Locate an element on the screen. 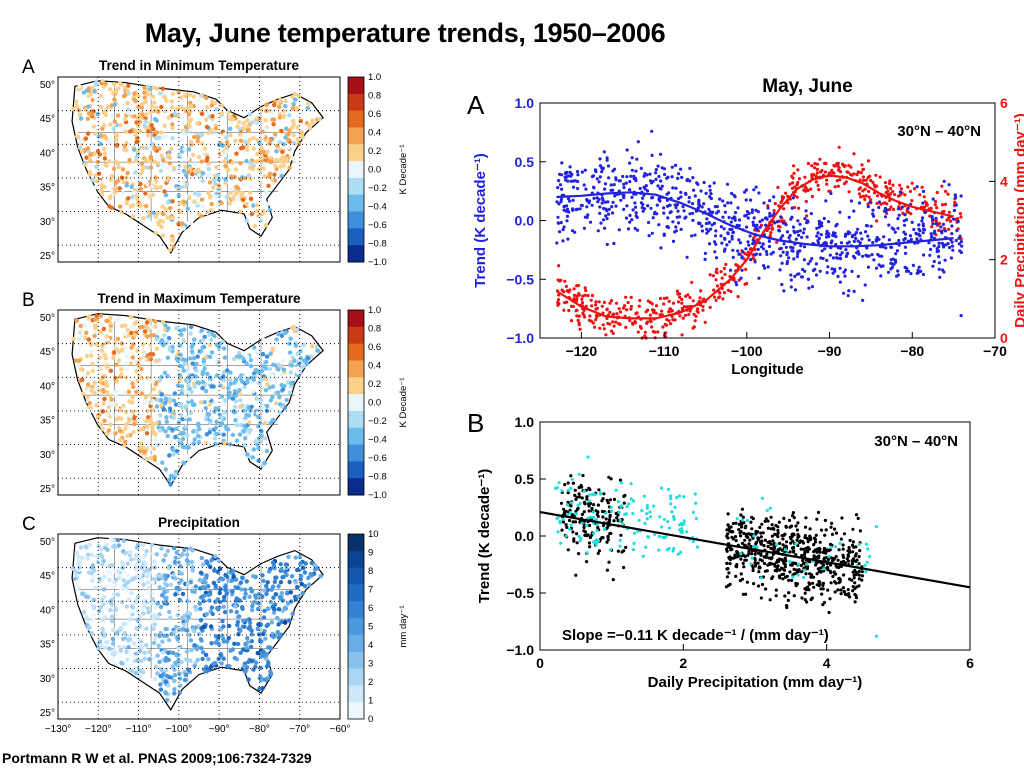  lon-tick-label: −120° is located at coordinates (98, 729).